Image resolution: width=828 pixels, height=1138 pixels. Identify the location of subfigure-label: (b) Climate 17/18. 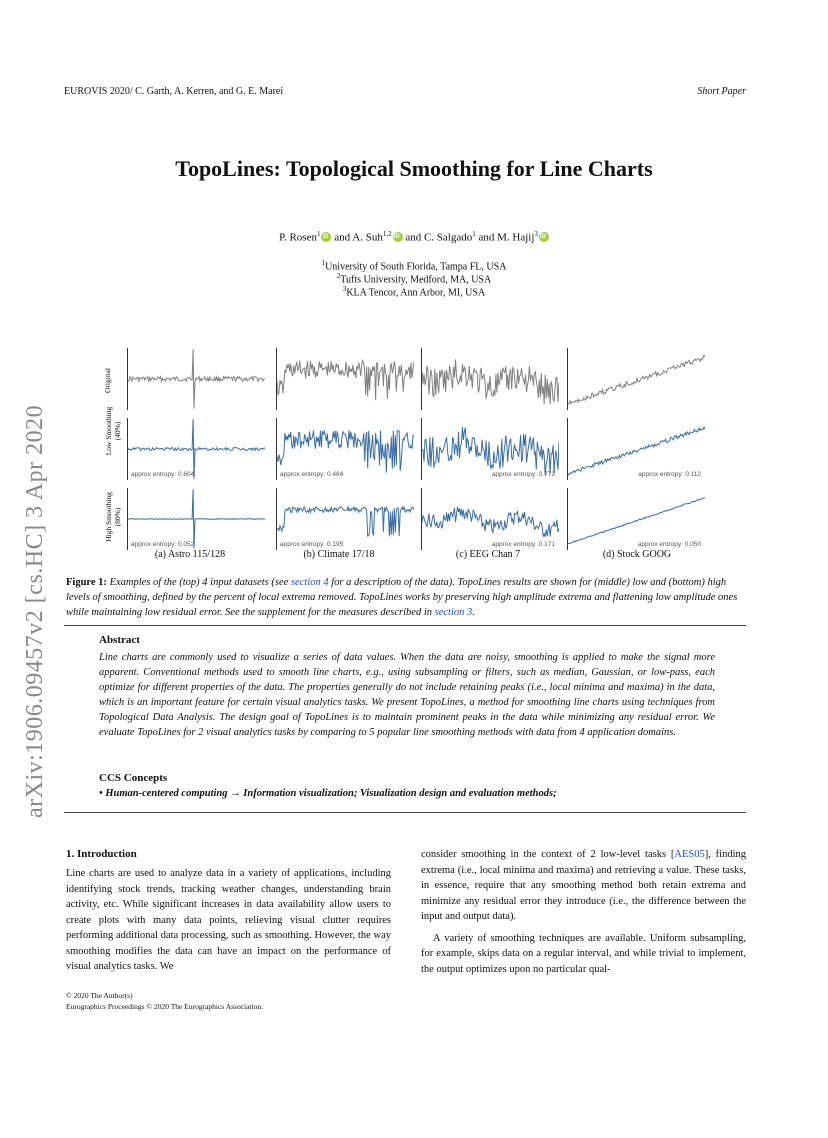
(339, 554).